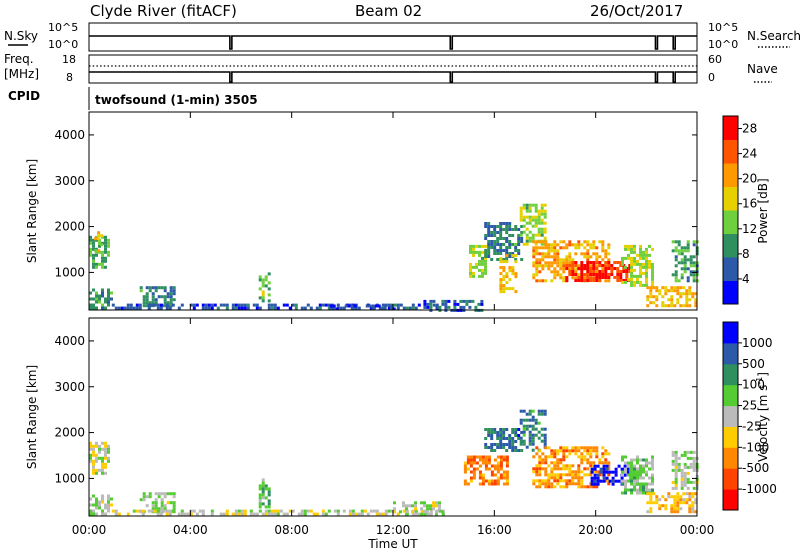 The image size is (800, 554). What do you see at coordinates (723, 27) in the screenshot?
I see `noise-right-tick-top: 10^5` at bounding box center [723, 27].